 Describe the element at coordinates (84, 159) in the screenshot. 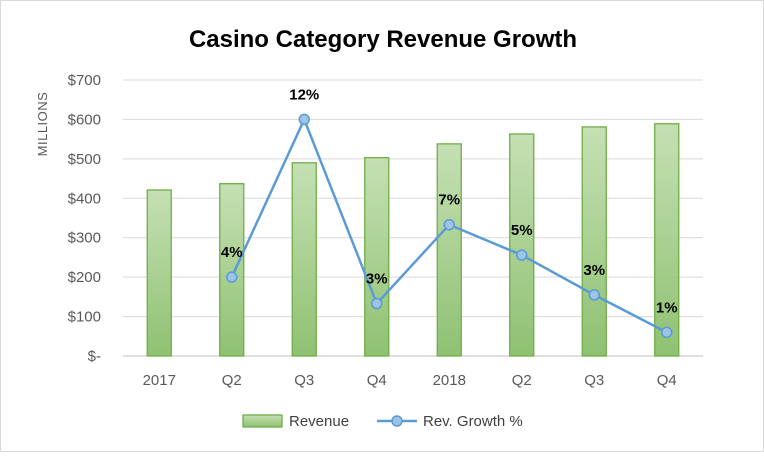

I see `y-tick-label: $500` at that location.